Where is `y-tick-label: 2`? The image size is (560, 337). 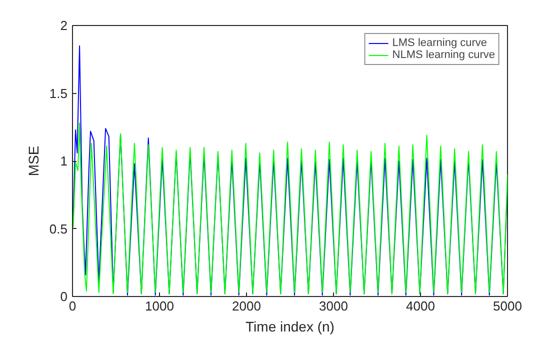
y-tick-label: 2 is located at coordinates (64, 25).